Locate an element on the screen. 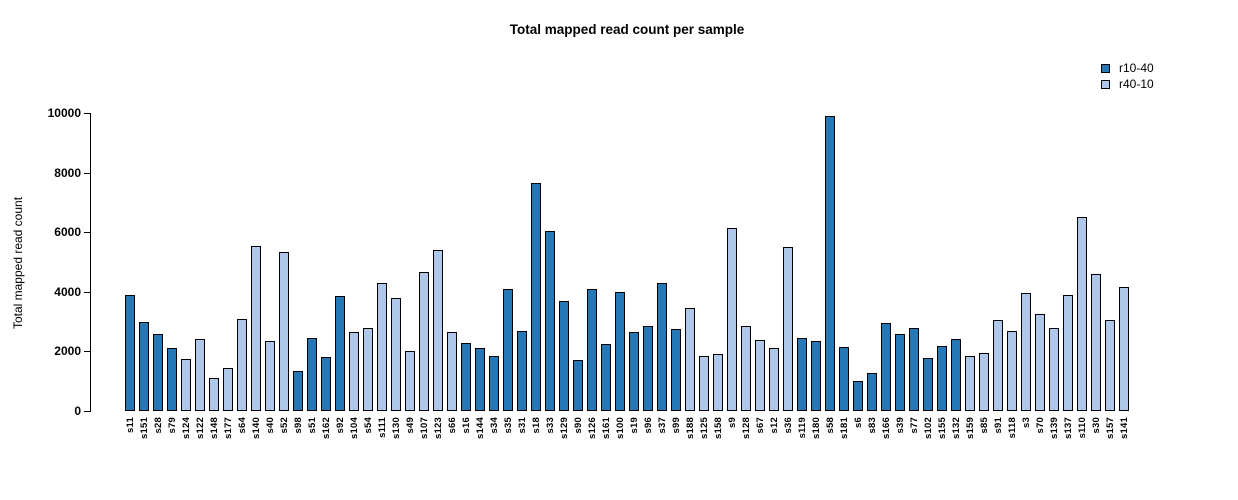 The width and height of the screenshot is (1238, 500). x-label-cell: s12 is located at coordinates (774, 452).